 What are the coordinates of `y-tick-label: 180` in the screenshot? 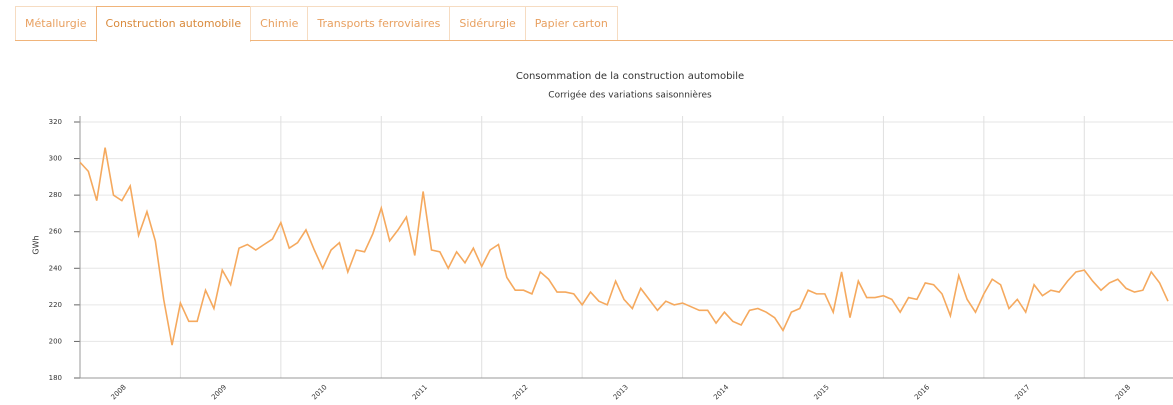 It's located at (55, 378).